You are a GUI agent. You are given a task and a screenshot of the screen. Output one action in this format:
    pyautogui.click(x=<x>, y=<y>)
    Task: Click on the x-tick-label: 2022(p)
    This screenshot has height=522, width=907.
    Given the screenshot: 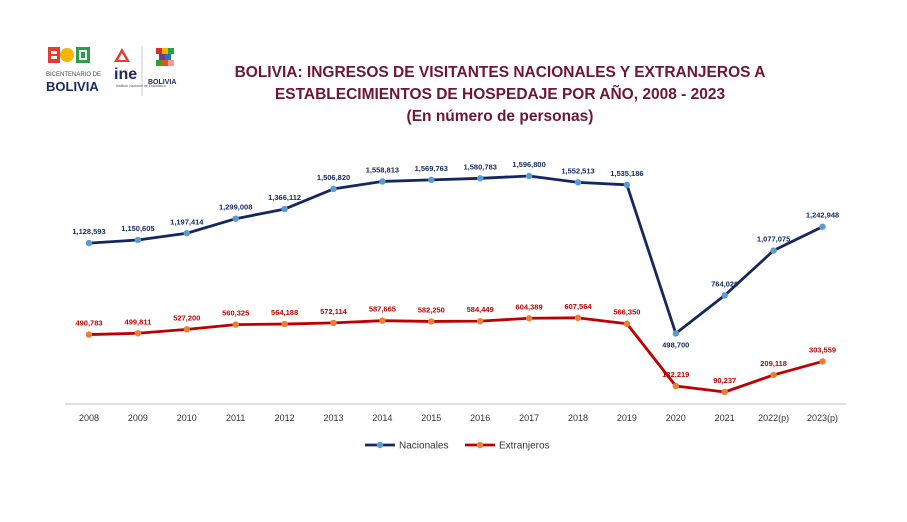 What is the action you would take?
    pyautogui.click(x=773, y=418)
    